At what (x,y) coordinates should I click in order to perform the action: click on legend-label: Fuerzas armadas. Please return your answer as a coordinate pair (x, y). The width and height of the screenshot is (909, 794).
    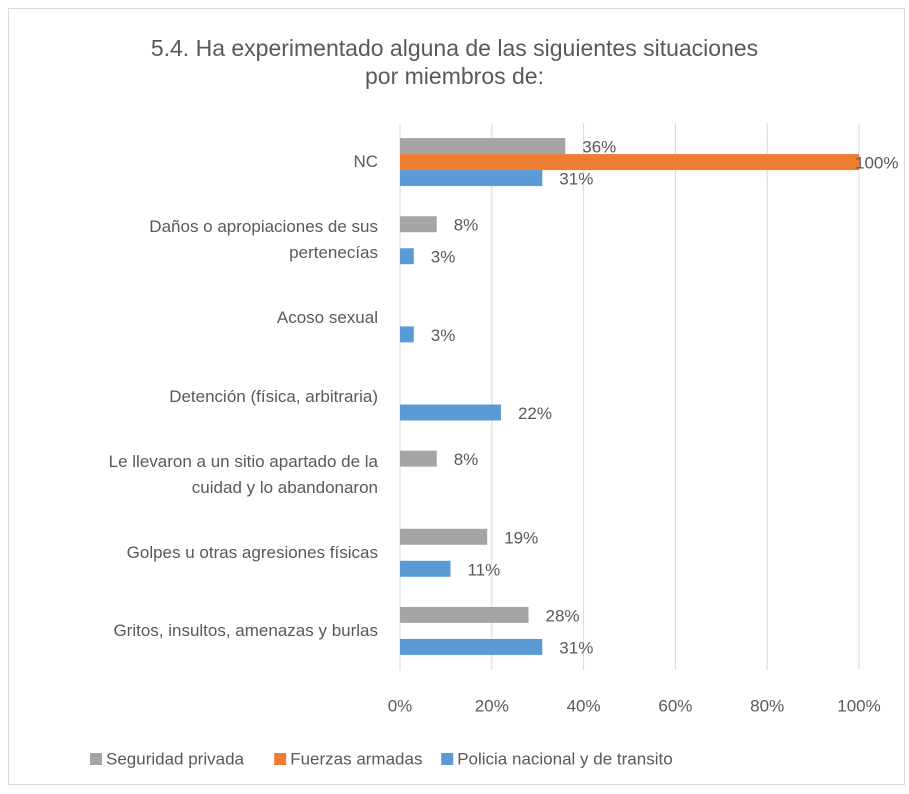
    Looking at the image, I should click on (356, 758).